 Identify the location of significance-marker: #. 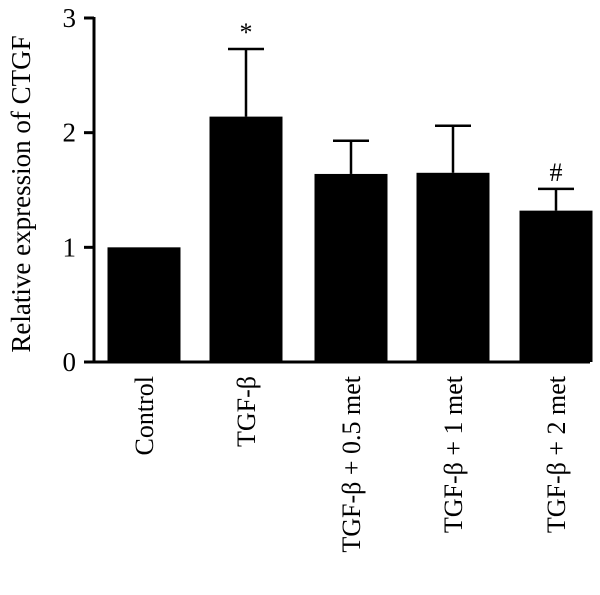
(556, 172).